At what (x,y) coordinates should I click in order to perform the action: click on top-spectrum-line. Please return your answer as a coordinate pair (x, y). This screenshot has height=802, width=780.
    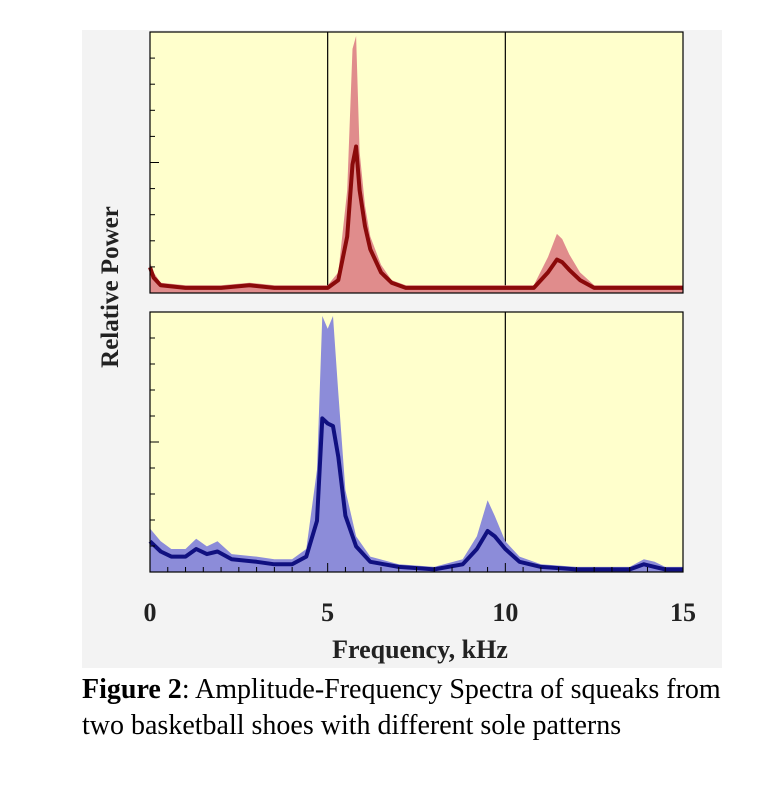
    Looking at the image, I should click on (415, 217).